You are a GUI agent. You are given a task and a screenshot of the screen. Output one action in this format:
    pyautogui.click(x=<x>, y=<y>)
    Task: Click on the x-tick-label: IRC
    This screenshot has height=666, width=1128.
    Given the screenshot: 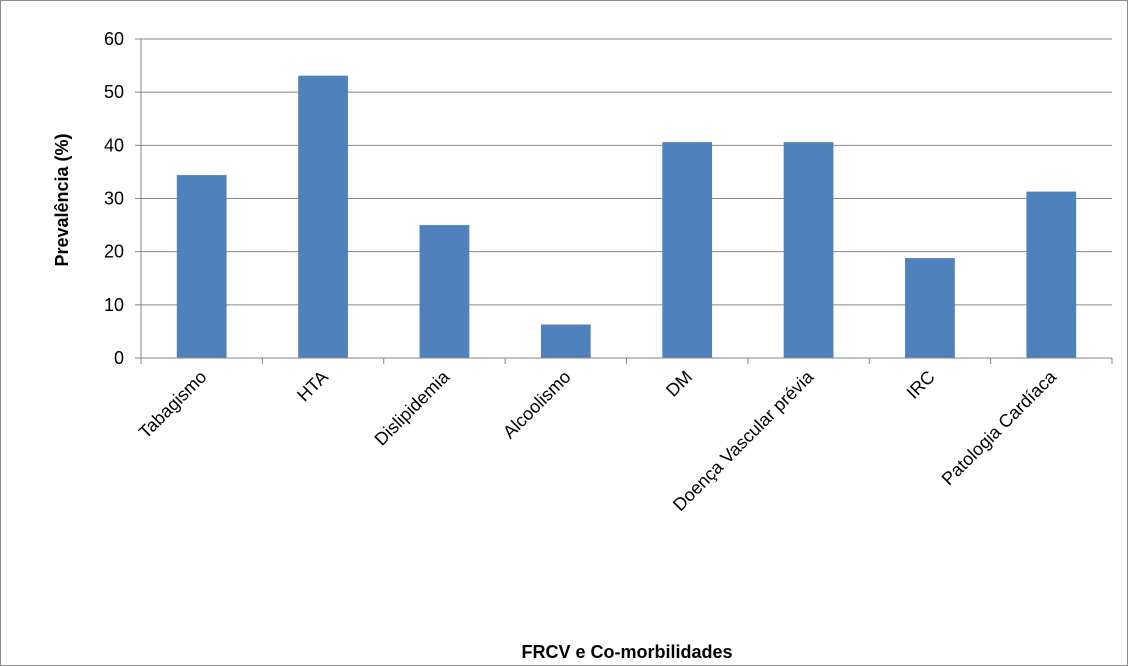 What is the action you would take?
    pyautogui.click(x=921, y=385)
    